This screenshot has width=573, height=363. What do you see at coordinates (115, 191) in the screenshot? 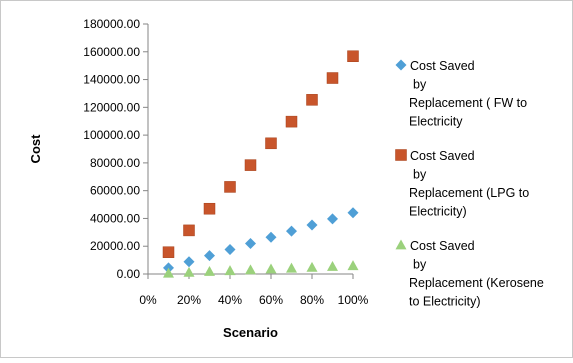
I see `y-tick-label: 60000.00` at bounding box center [115, 191].